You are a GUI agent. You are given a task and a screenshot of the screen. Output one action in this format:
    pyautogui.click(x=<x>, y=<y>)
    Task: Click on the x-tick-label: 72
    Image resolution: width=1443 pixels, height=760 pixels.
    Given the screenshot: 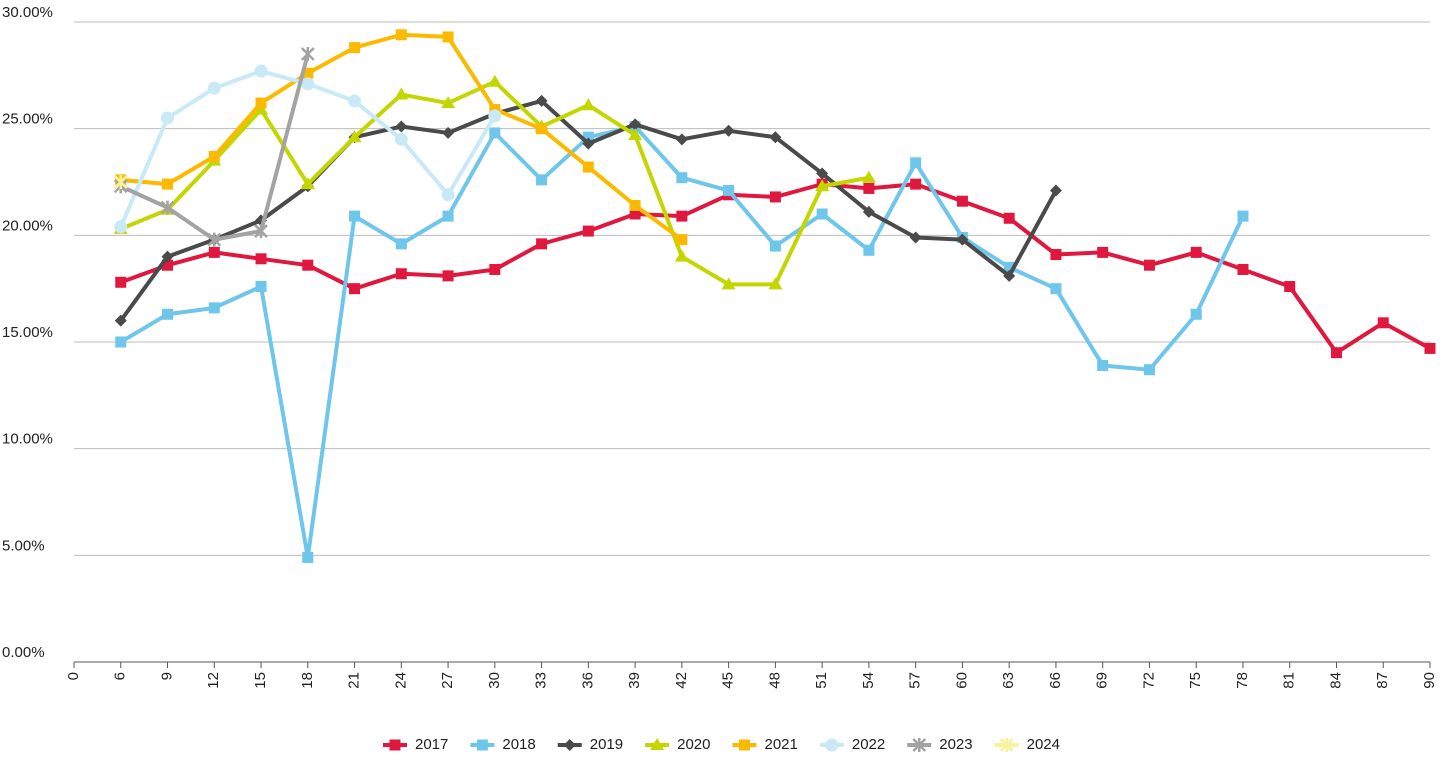 What is the action you would take?
    pyautogui.click(x=1148, y=680)
    